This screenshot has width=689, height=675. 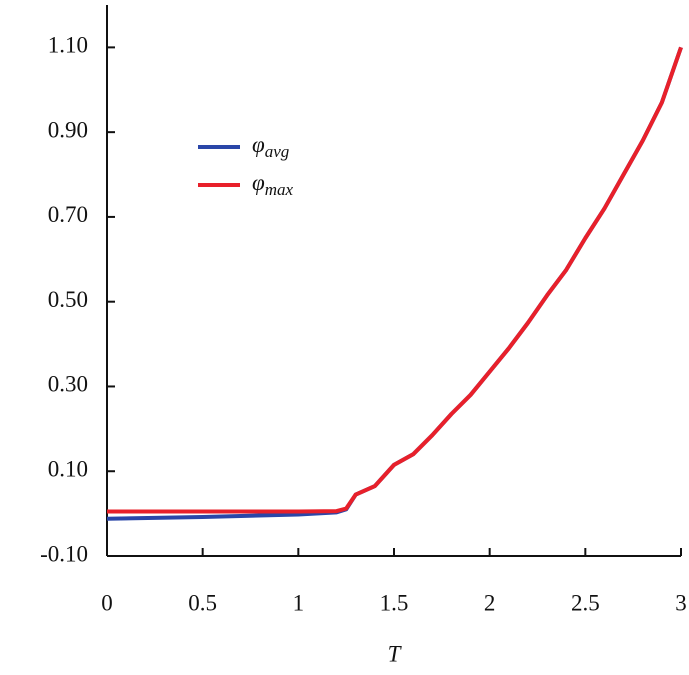 What do you see at coordinates (585, 602) in the screenshot?
I see `x-tick-label: 2.5` at bounding box center [585, 602].